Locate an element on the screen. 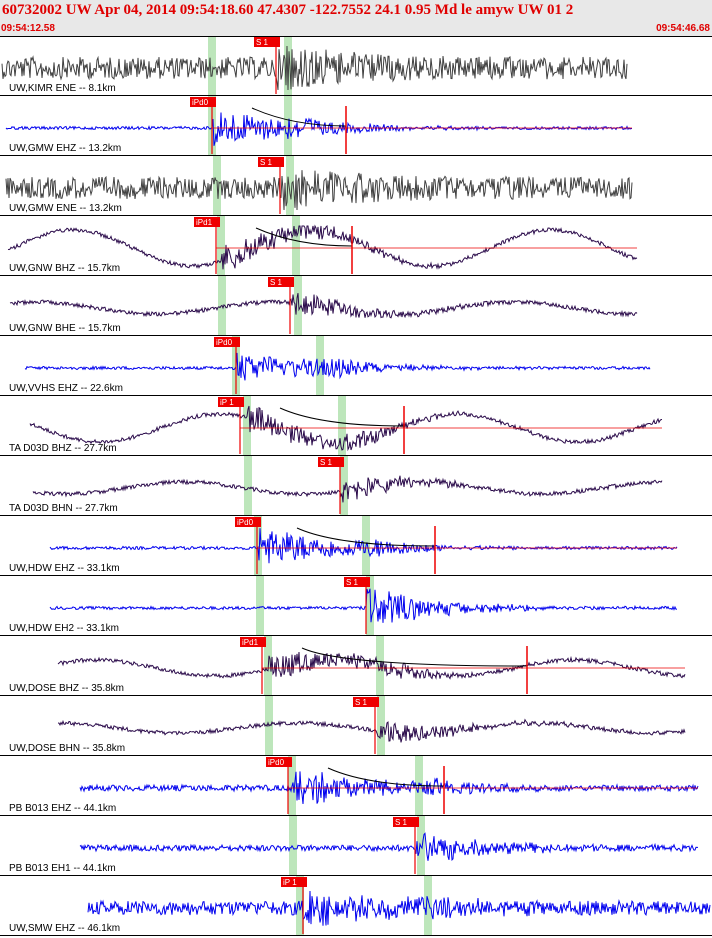 The image size is (712, 938). trace-row: S 1 UW,GMW ENE -- 13.2km is located at coordinates (356, 186).